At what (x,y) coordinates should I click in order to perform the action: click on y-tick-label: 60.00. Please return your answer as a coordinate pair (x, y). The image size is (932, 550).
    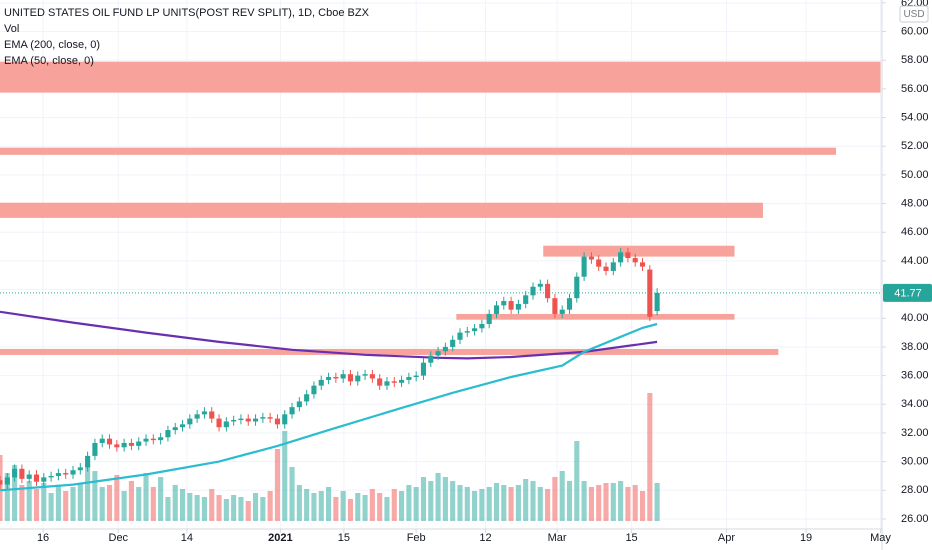
    Looking at the image, I should click on (915, 31).